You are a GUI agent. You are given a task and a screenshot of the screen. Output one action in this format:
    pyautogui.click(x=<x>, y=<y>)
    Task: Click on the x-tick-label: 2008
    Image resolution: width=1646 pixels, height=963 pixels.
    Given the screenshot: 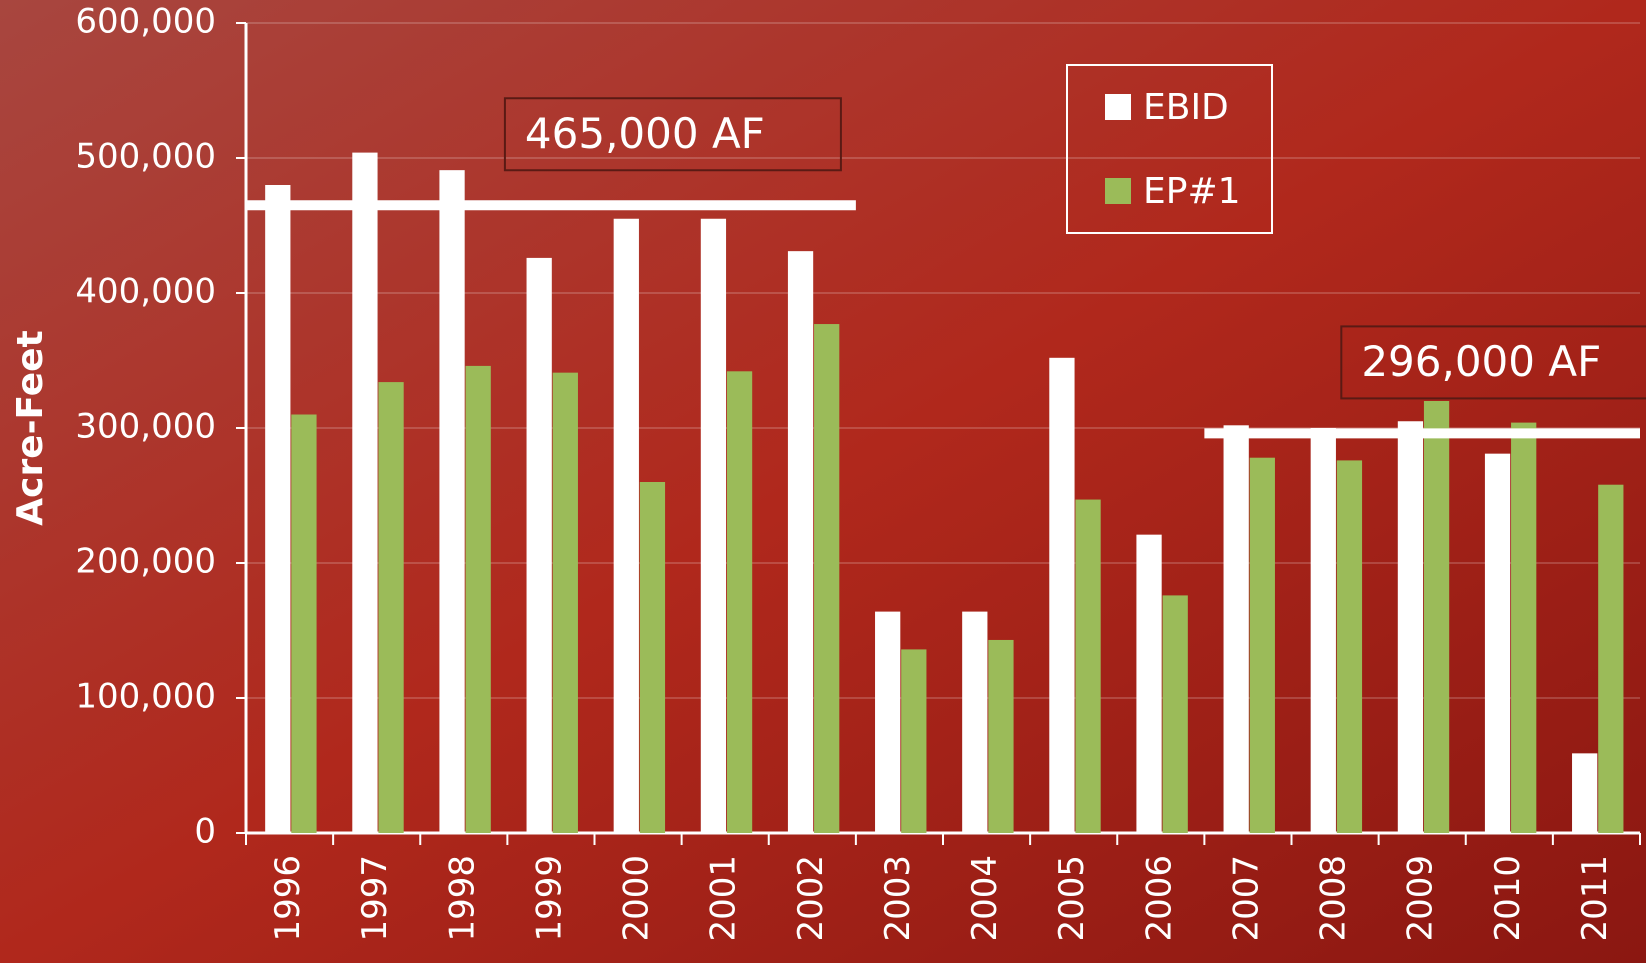 What is the action you would take?
    pyautogui.click(x=1334, y=898)
    